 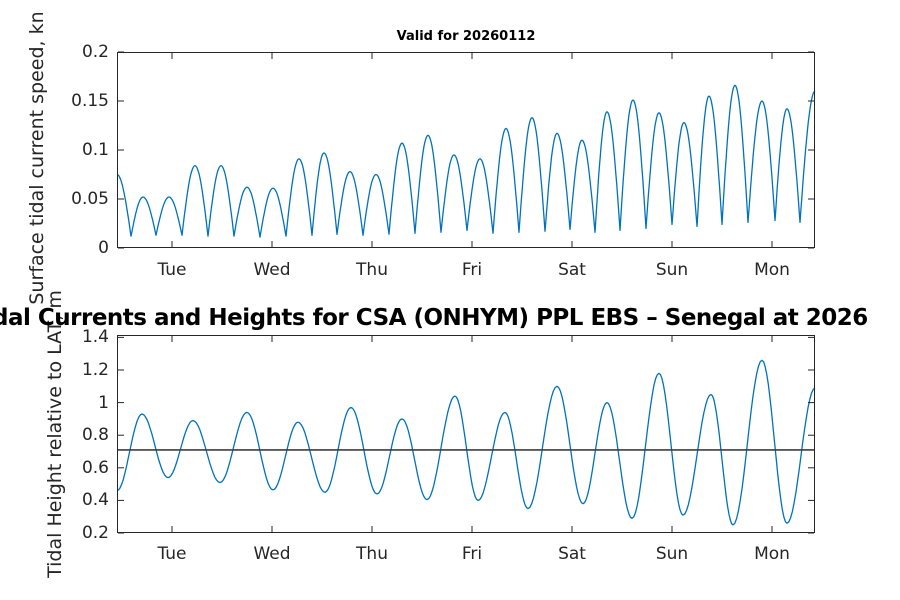 What do you see at coordinates (95, 500) in the screenshot?
I see `y-tick-label: 0.4` at bounding box center [95, 500].